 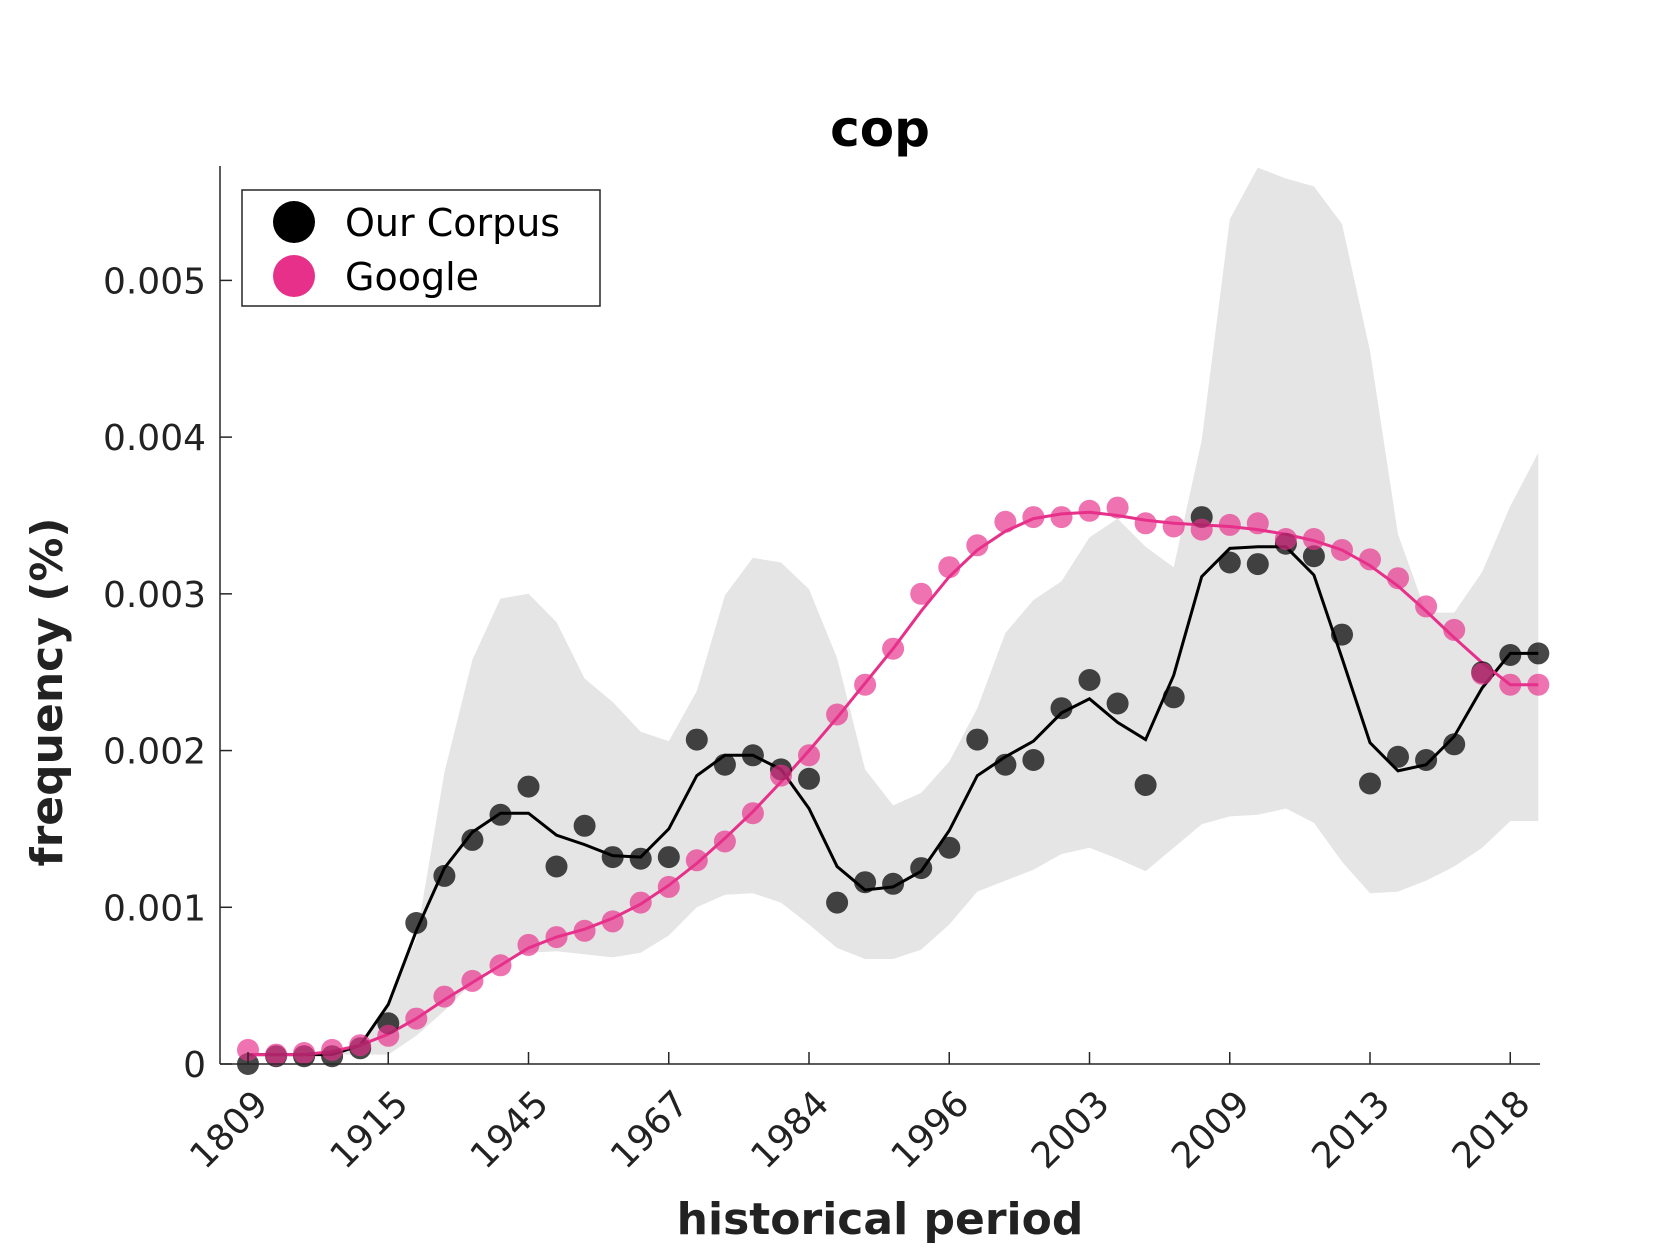 I want to click on x-tick-label: 1984, so click(x=790, y=1130).